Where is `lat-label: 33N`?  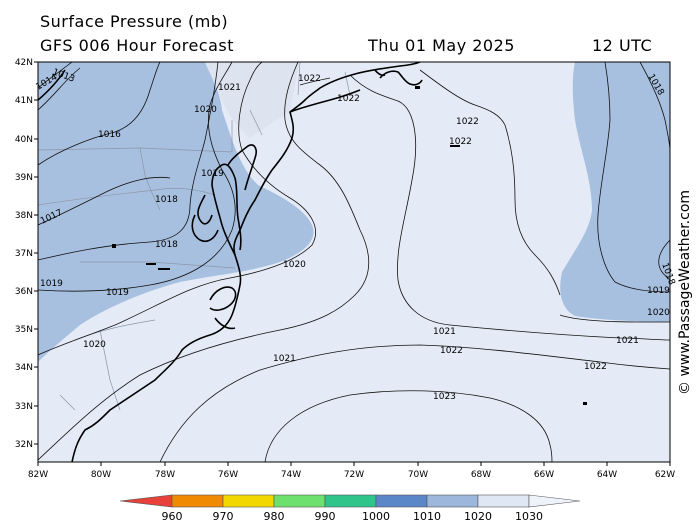 lat-label: 33N is located at coordinates (24, 407).